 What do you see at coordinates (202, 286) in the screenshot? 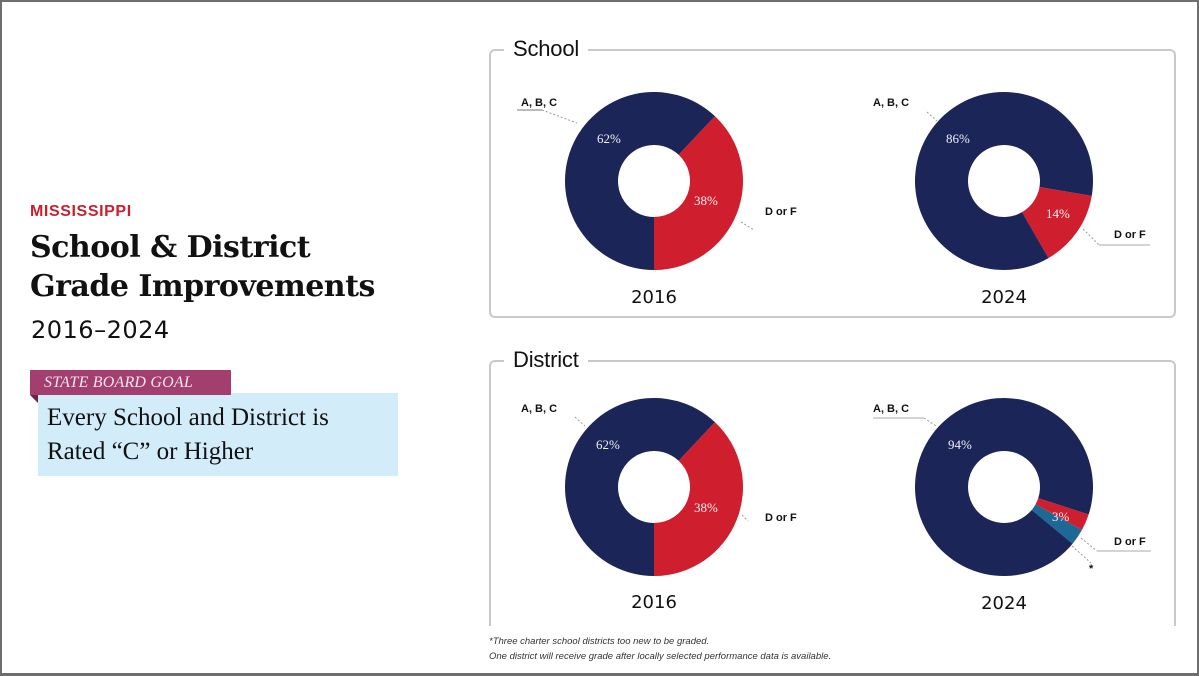
I see `title-line-2: Grade Improvements` at bounding box center [202, 286].